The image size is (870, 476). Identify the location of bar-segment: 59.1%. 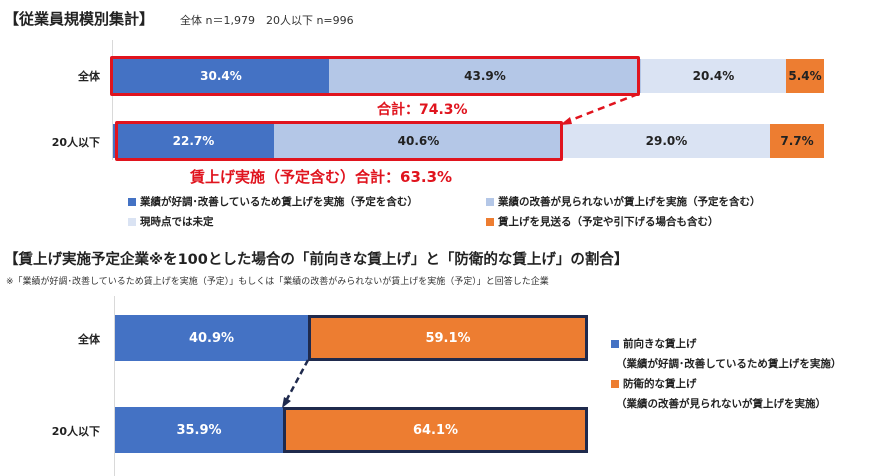
(448, 338).